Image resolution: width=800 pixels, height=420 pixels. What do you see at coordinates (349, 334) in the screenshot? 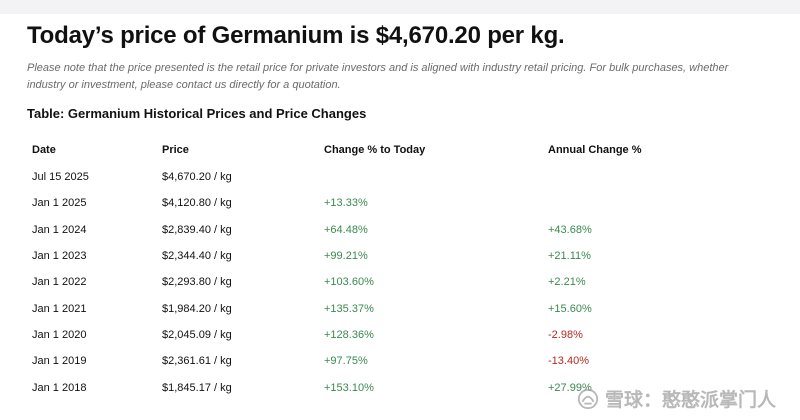
I see `cell-change-to-today: +128.36%` at bounding box center [349, 334].